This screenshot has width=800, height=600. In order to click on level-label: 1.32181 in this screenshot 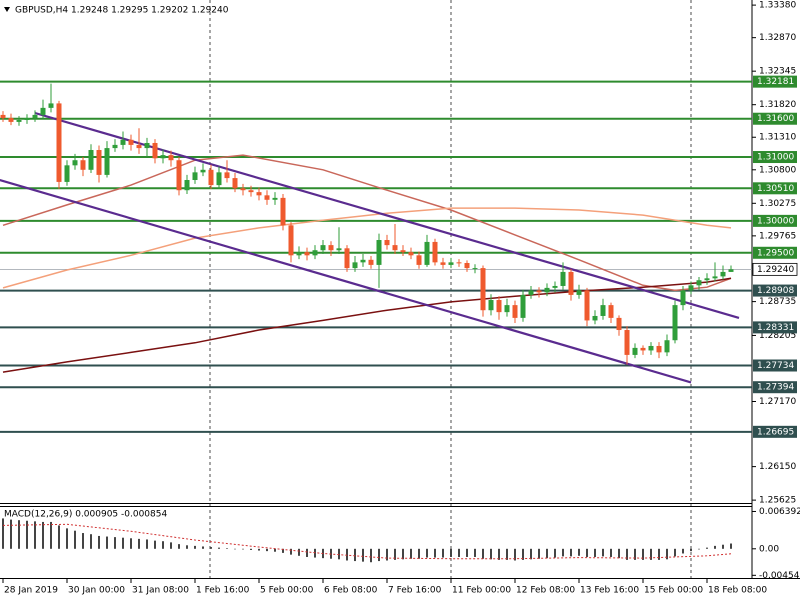, I will do `click(775, 82)`.